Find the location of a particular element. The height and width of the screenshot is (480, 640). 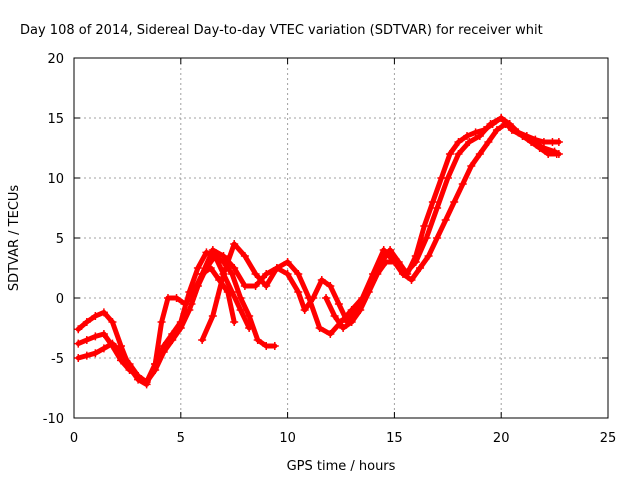

x-tick-label: 5 is located at coordinates (181, 438).